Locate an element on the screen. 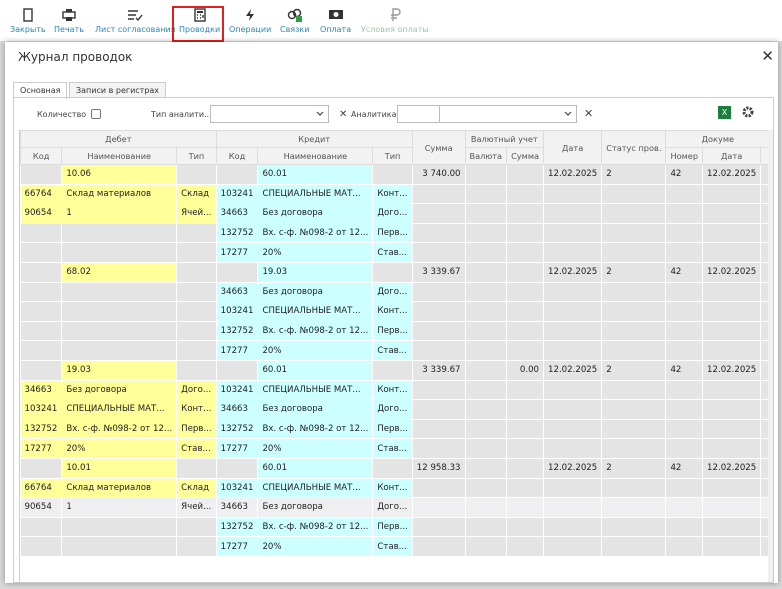 Image resolution: width=782 pixels, height=589 pixels. table-cell: 34663 is located at coordinates (237, 410).